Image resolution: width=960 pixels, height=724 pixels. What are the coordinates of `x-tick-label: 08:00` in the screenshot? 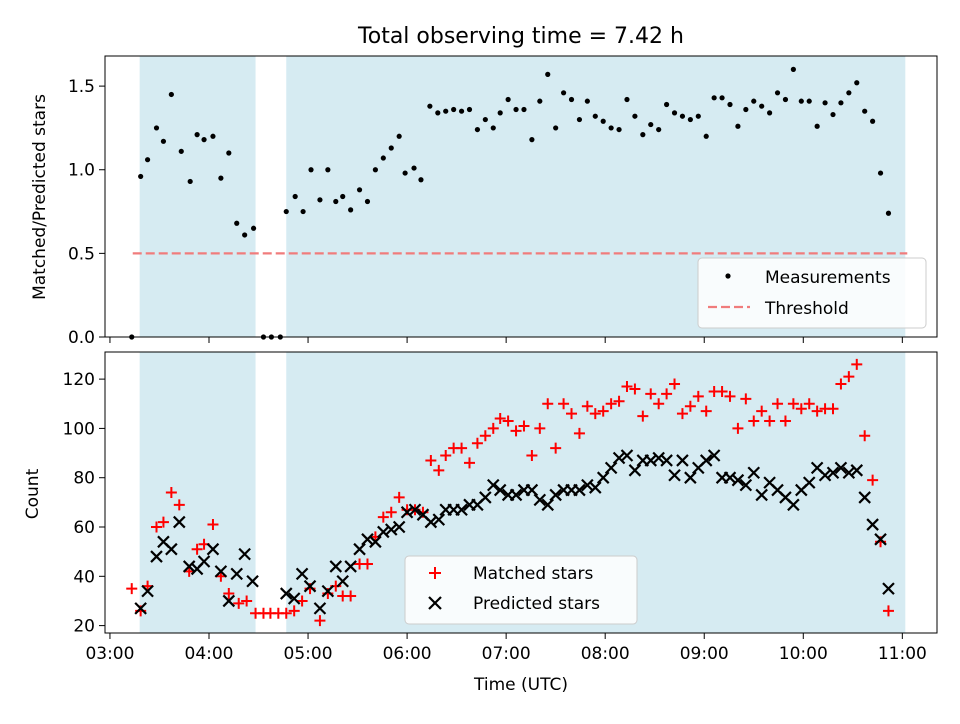 It's located at (605, 654).